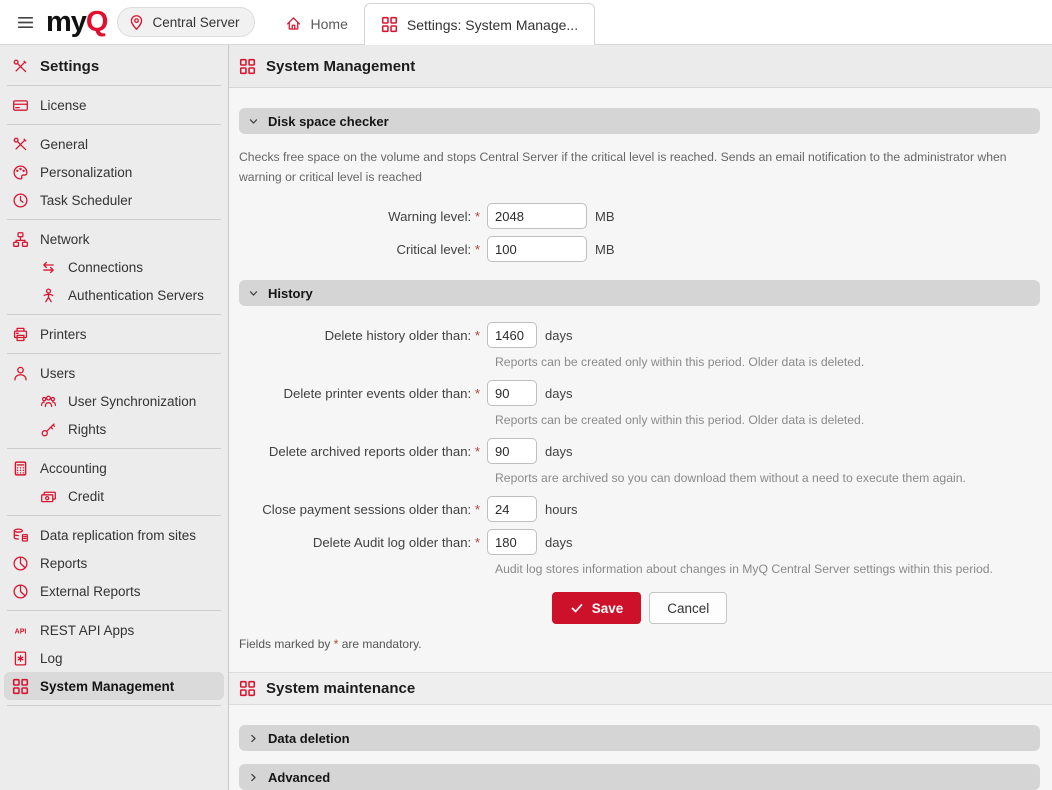 This screenshot has width=1052, height=790. Describe the element at coordinates (114, 630) in the screenshot. I see `sidebar-item-rest-api-apps: API REST API Apps` at that location.